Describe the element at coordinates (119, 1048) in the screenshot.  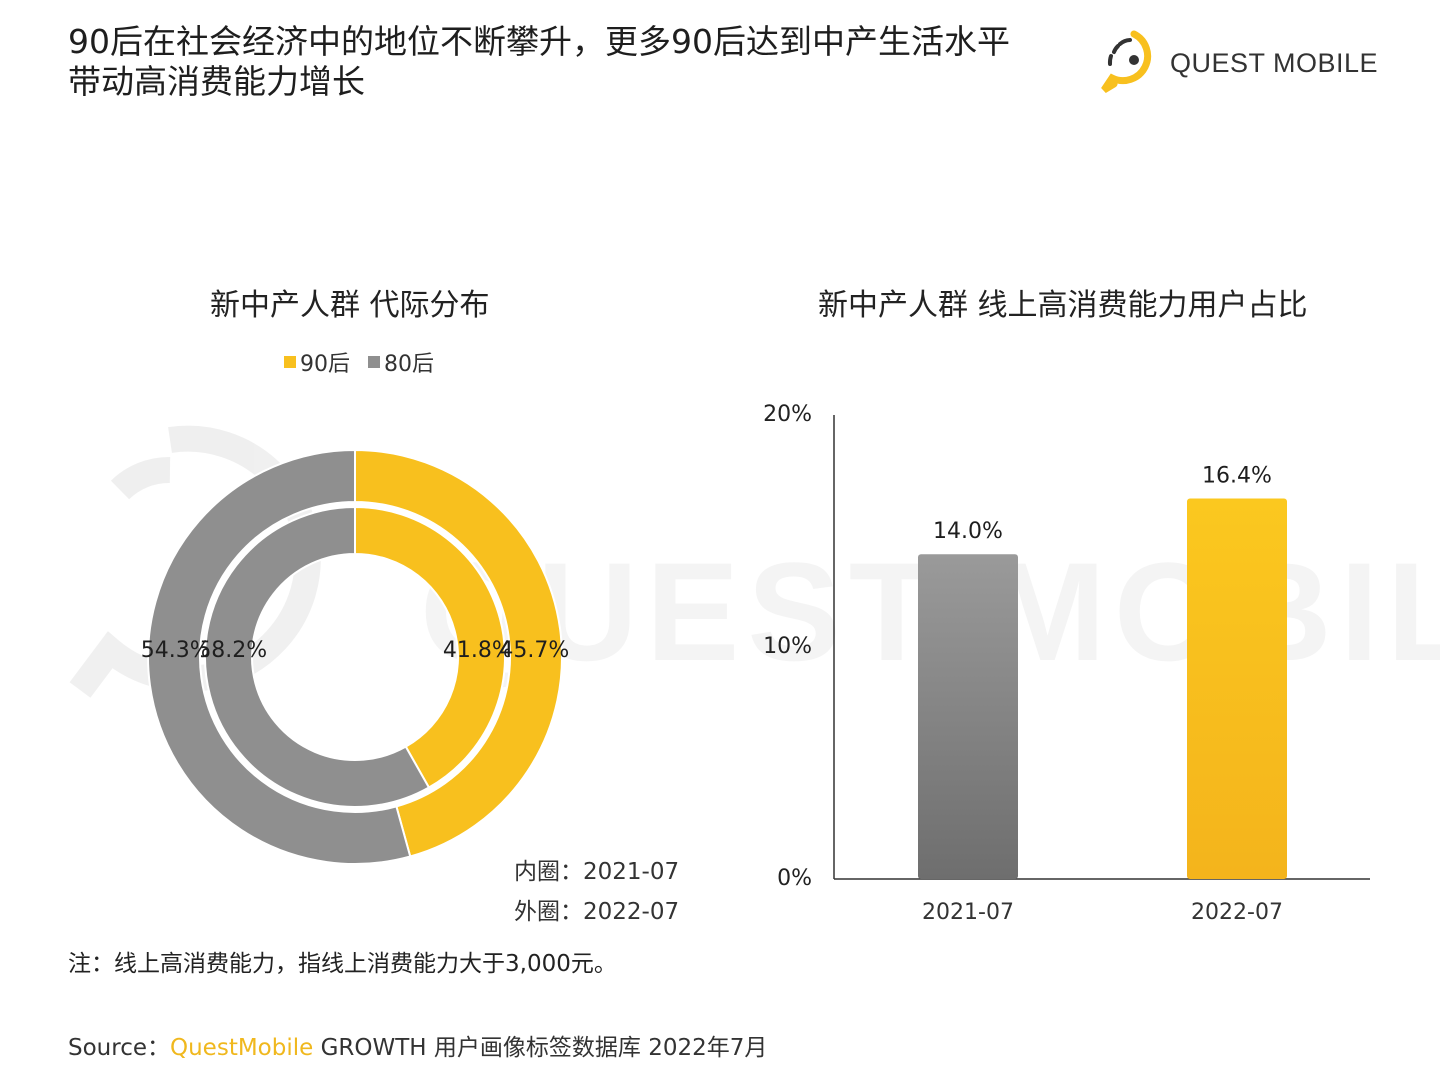
I see `source-prefix: Source：` at that location.